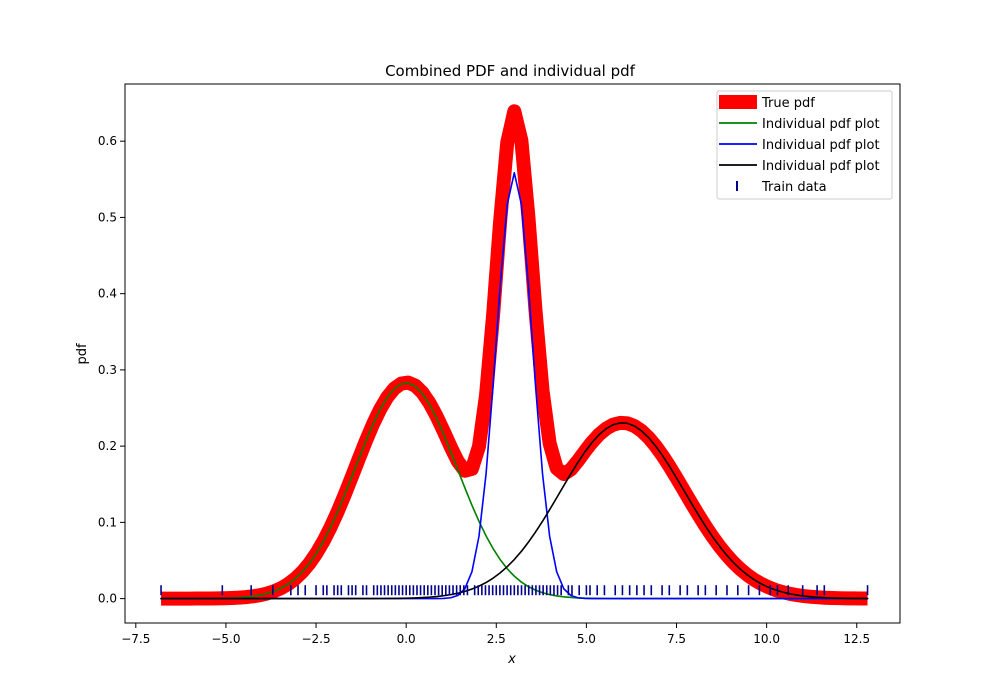 Image resolution: width=1000 pixels, height=700 pixels. What do you see at coordinates (135, 639) in the screenshot?
I see `x-tick-label-0: −7.5` at bounding box center [135, 639].